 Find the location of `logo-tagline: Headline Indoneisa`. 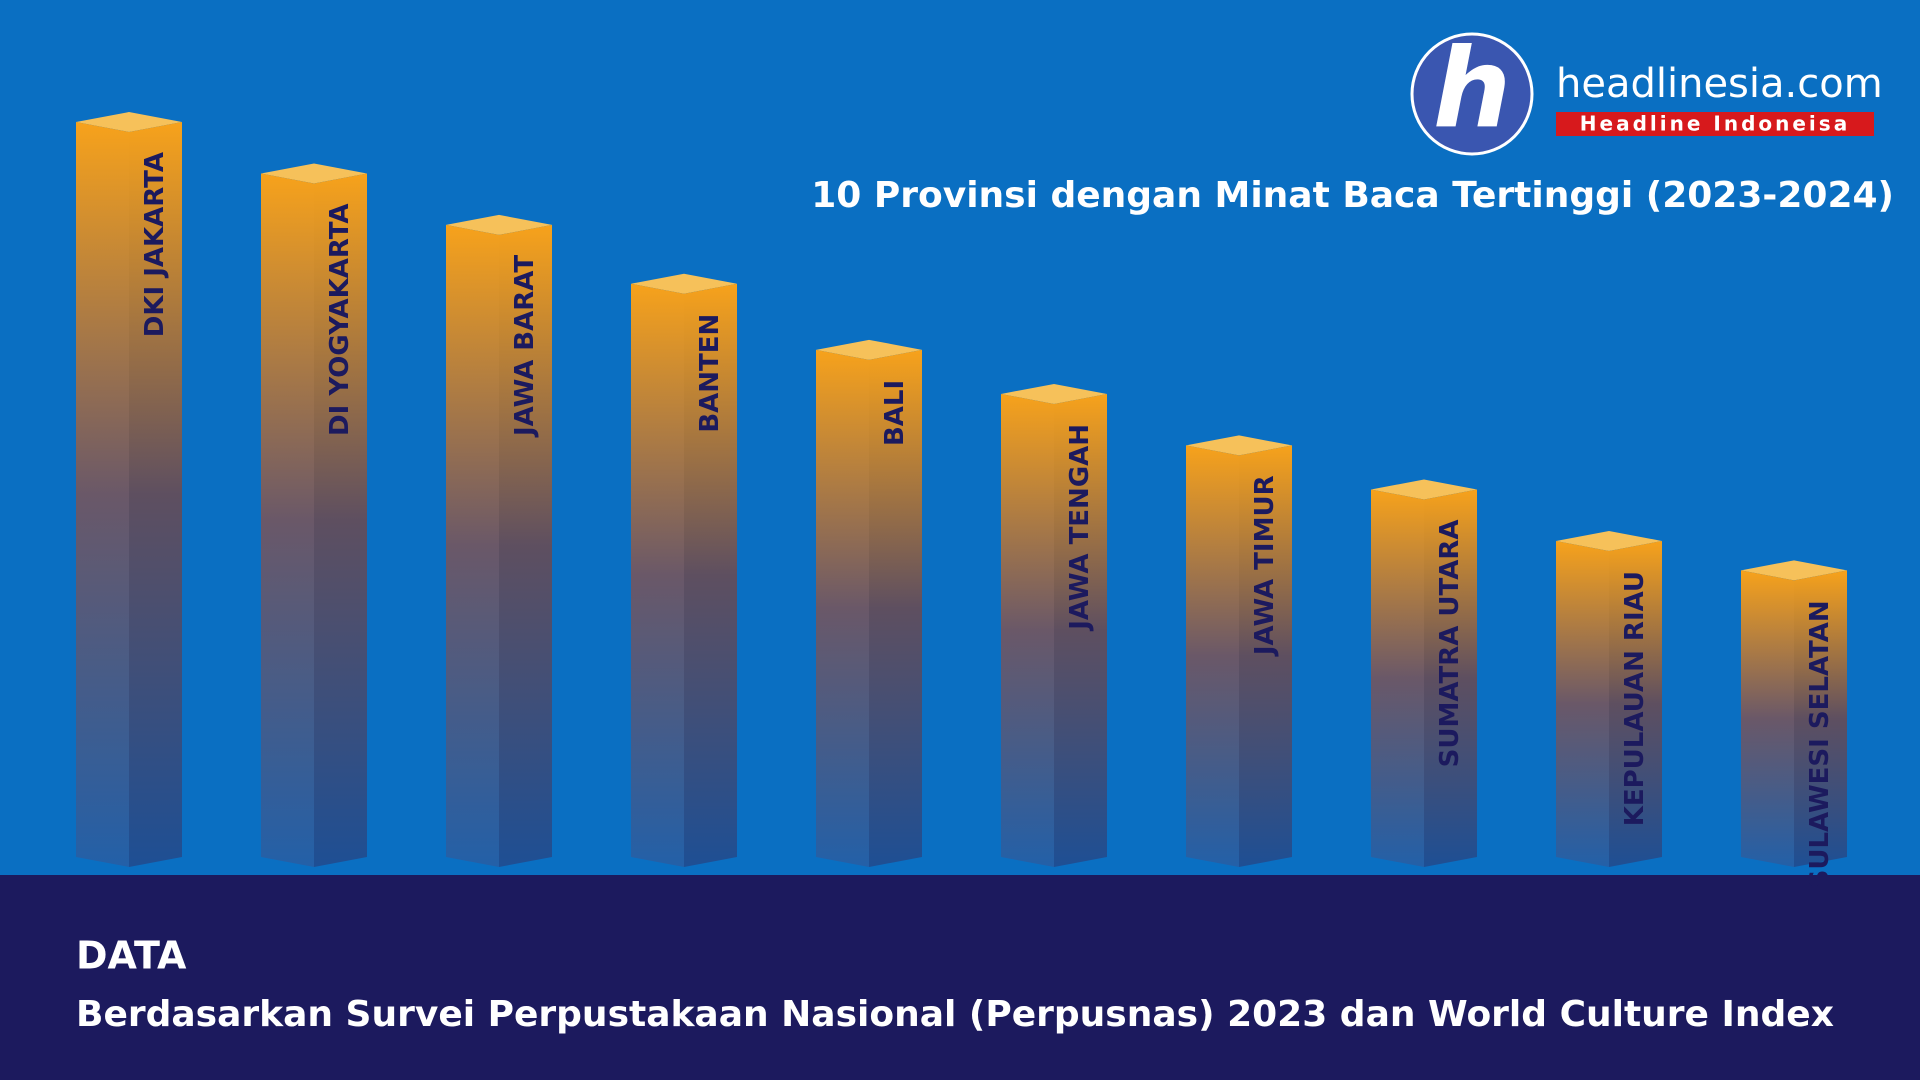

logo-tagline: Headline Indoneisa is located at coordinates (1715, 124).